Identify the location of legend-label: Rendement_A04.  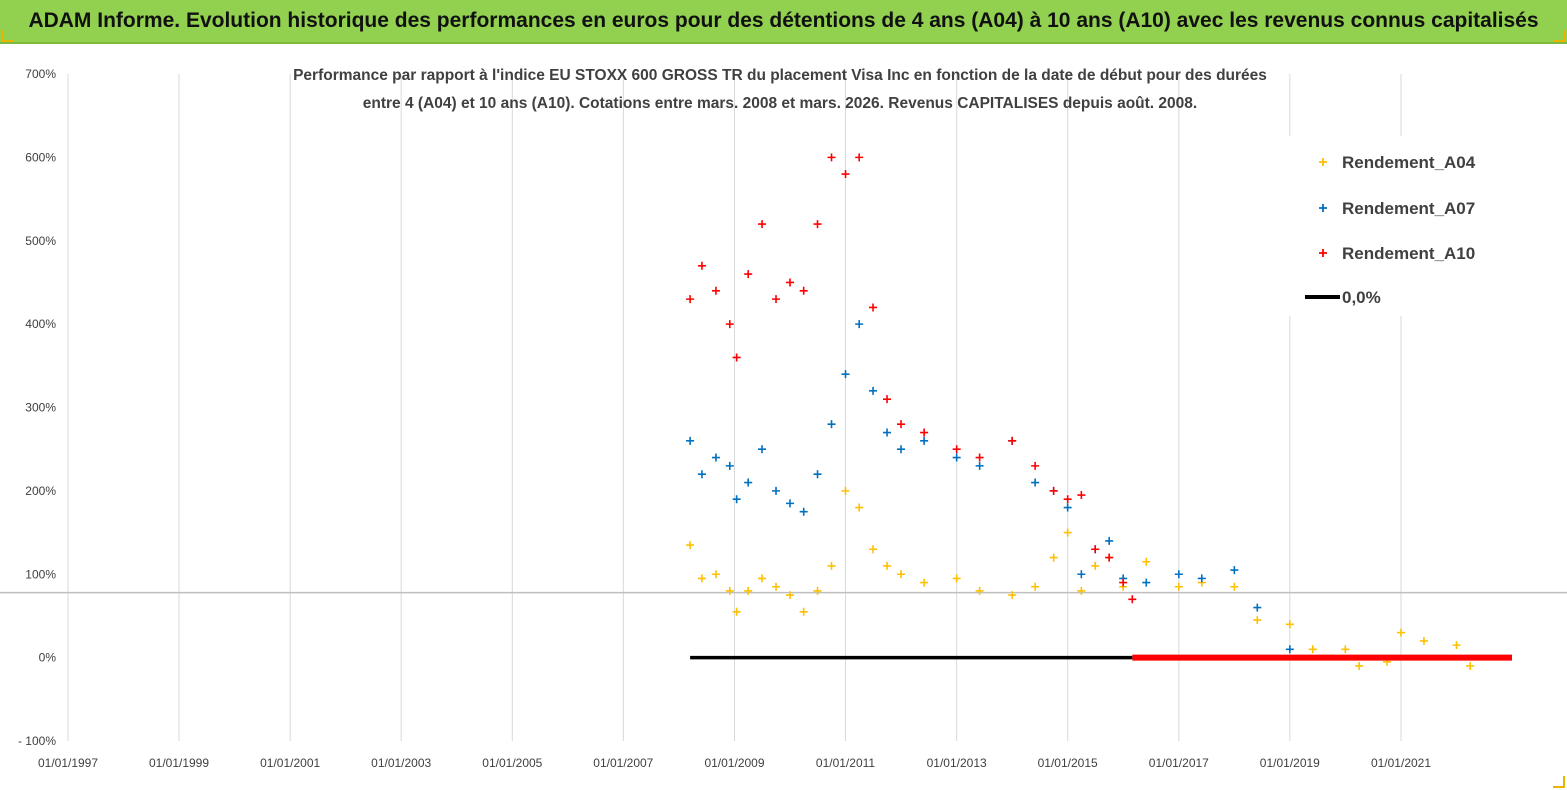
(1409, 162).